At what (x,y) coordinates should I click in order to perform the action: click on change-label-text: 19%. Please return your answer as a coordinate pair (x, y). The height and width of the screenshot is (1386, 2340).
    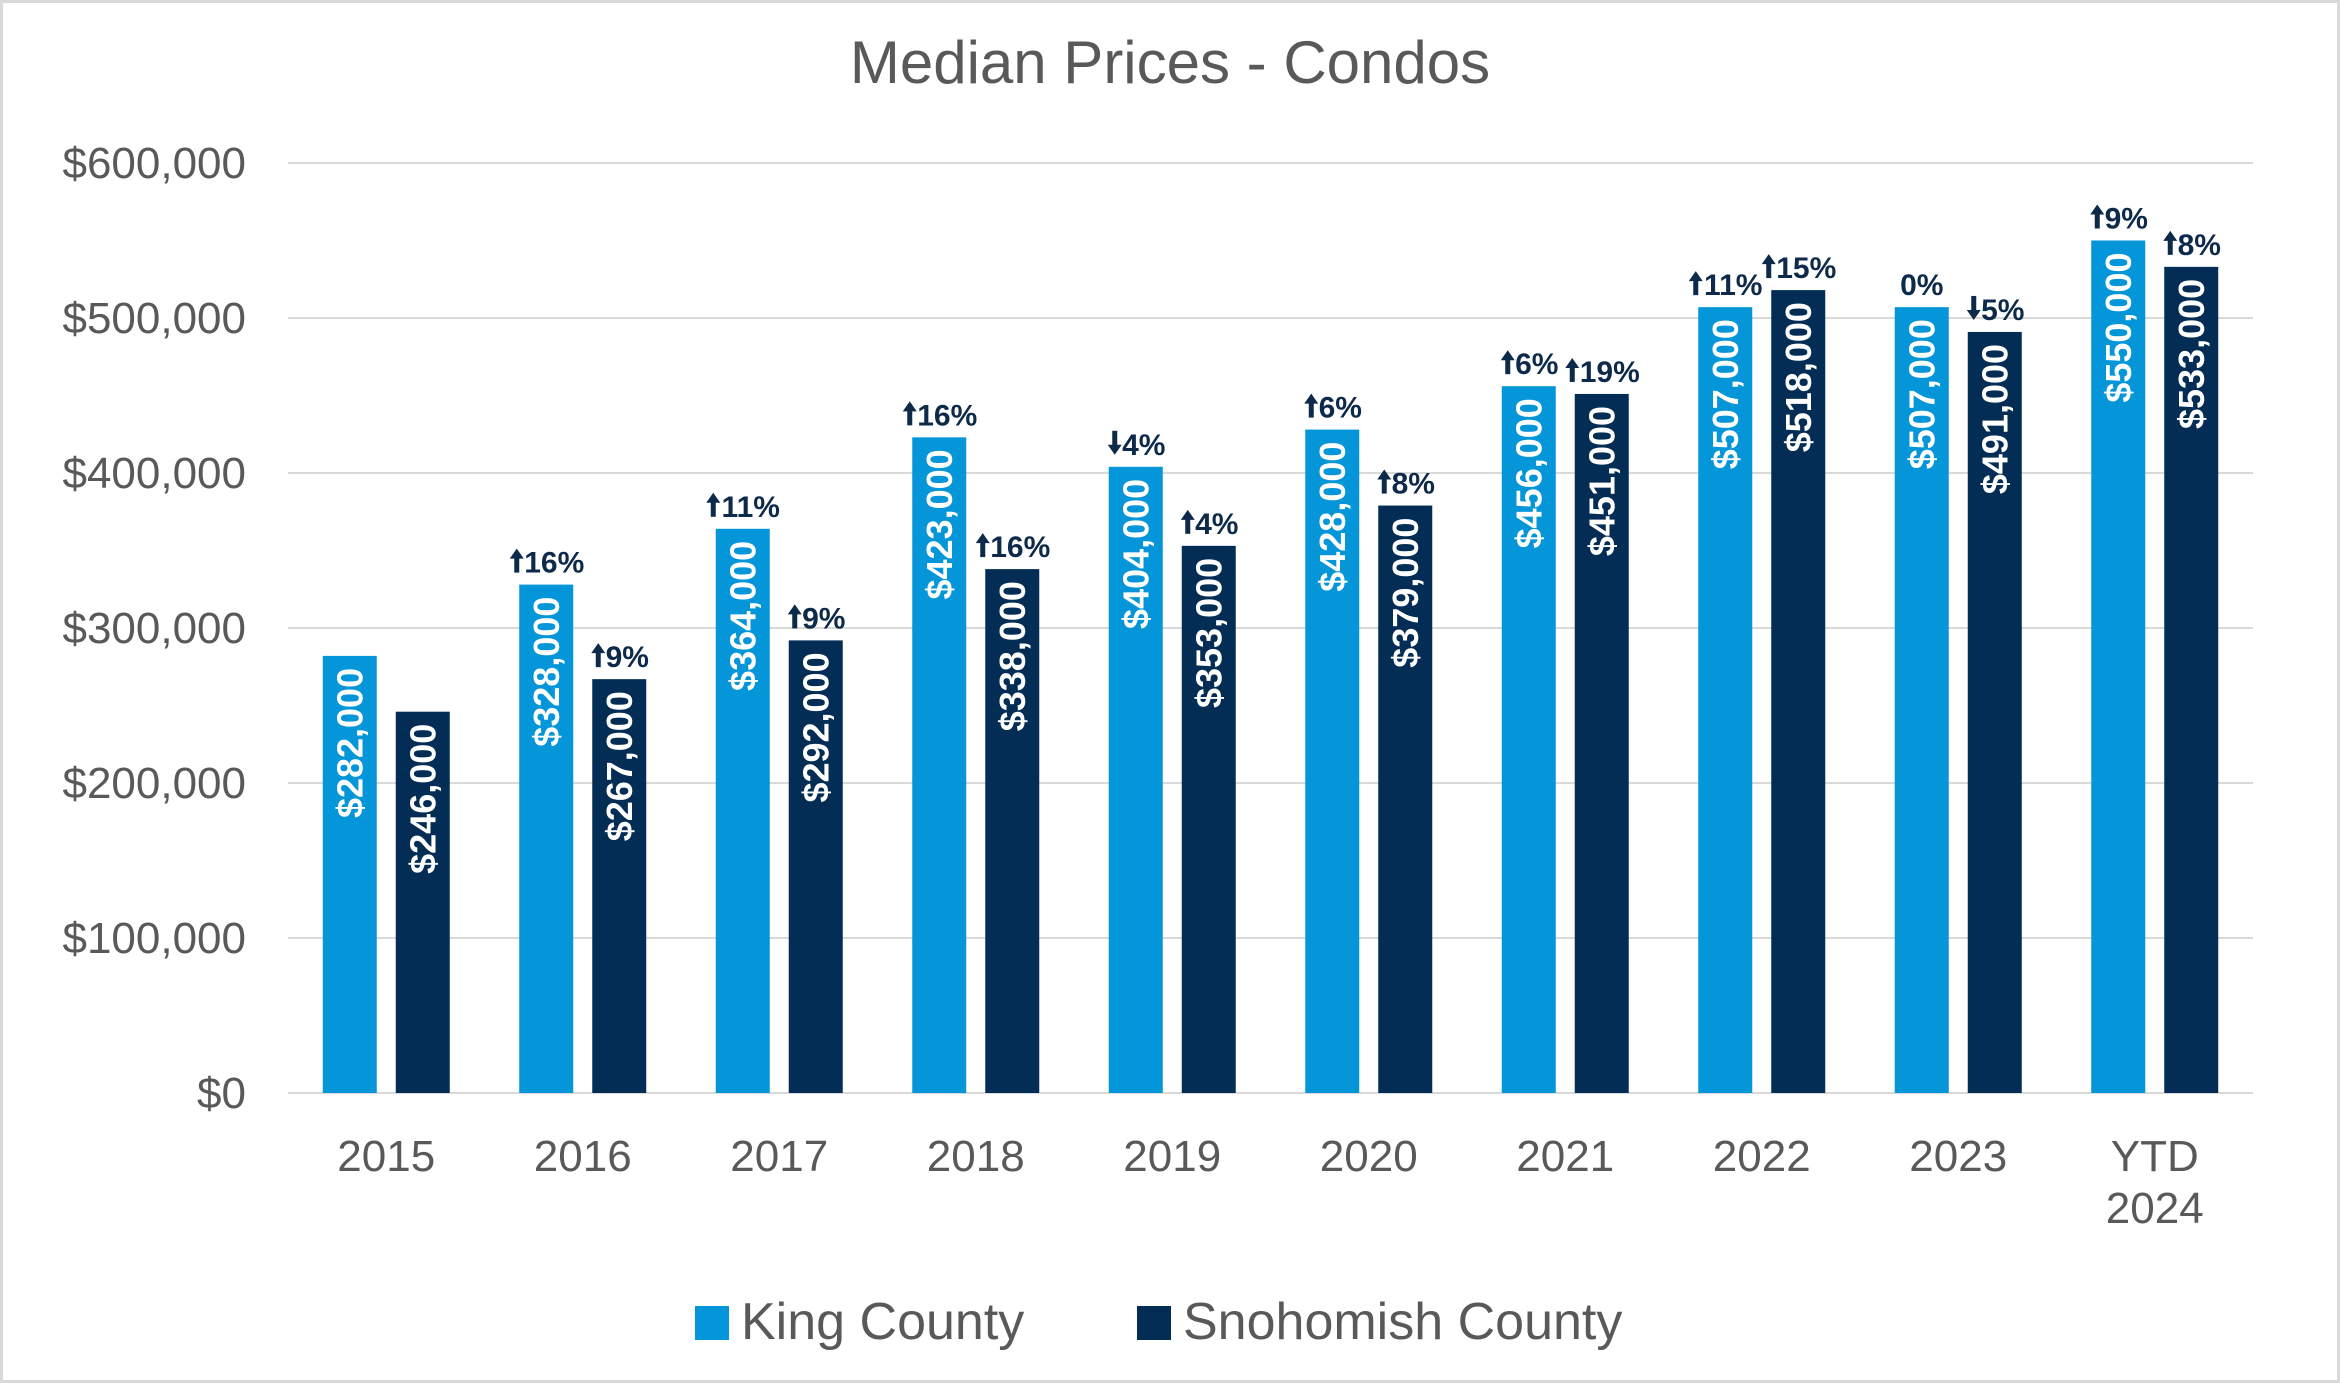
    Looking at the image, I should click on (1610, 372).